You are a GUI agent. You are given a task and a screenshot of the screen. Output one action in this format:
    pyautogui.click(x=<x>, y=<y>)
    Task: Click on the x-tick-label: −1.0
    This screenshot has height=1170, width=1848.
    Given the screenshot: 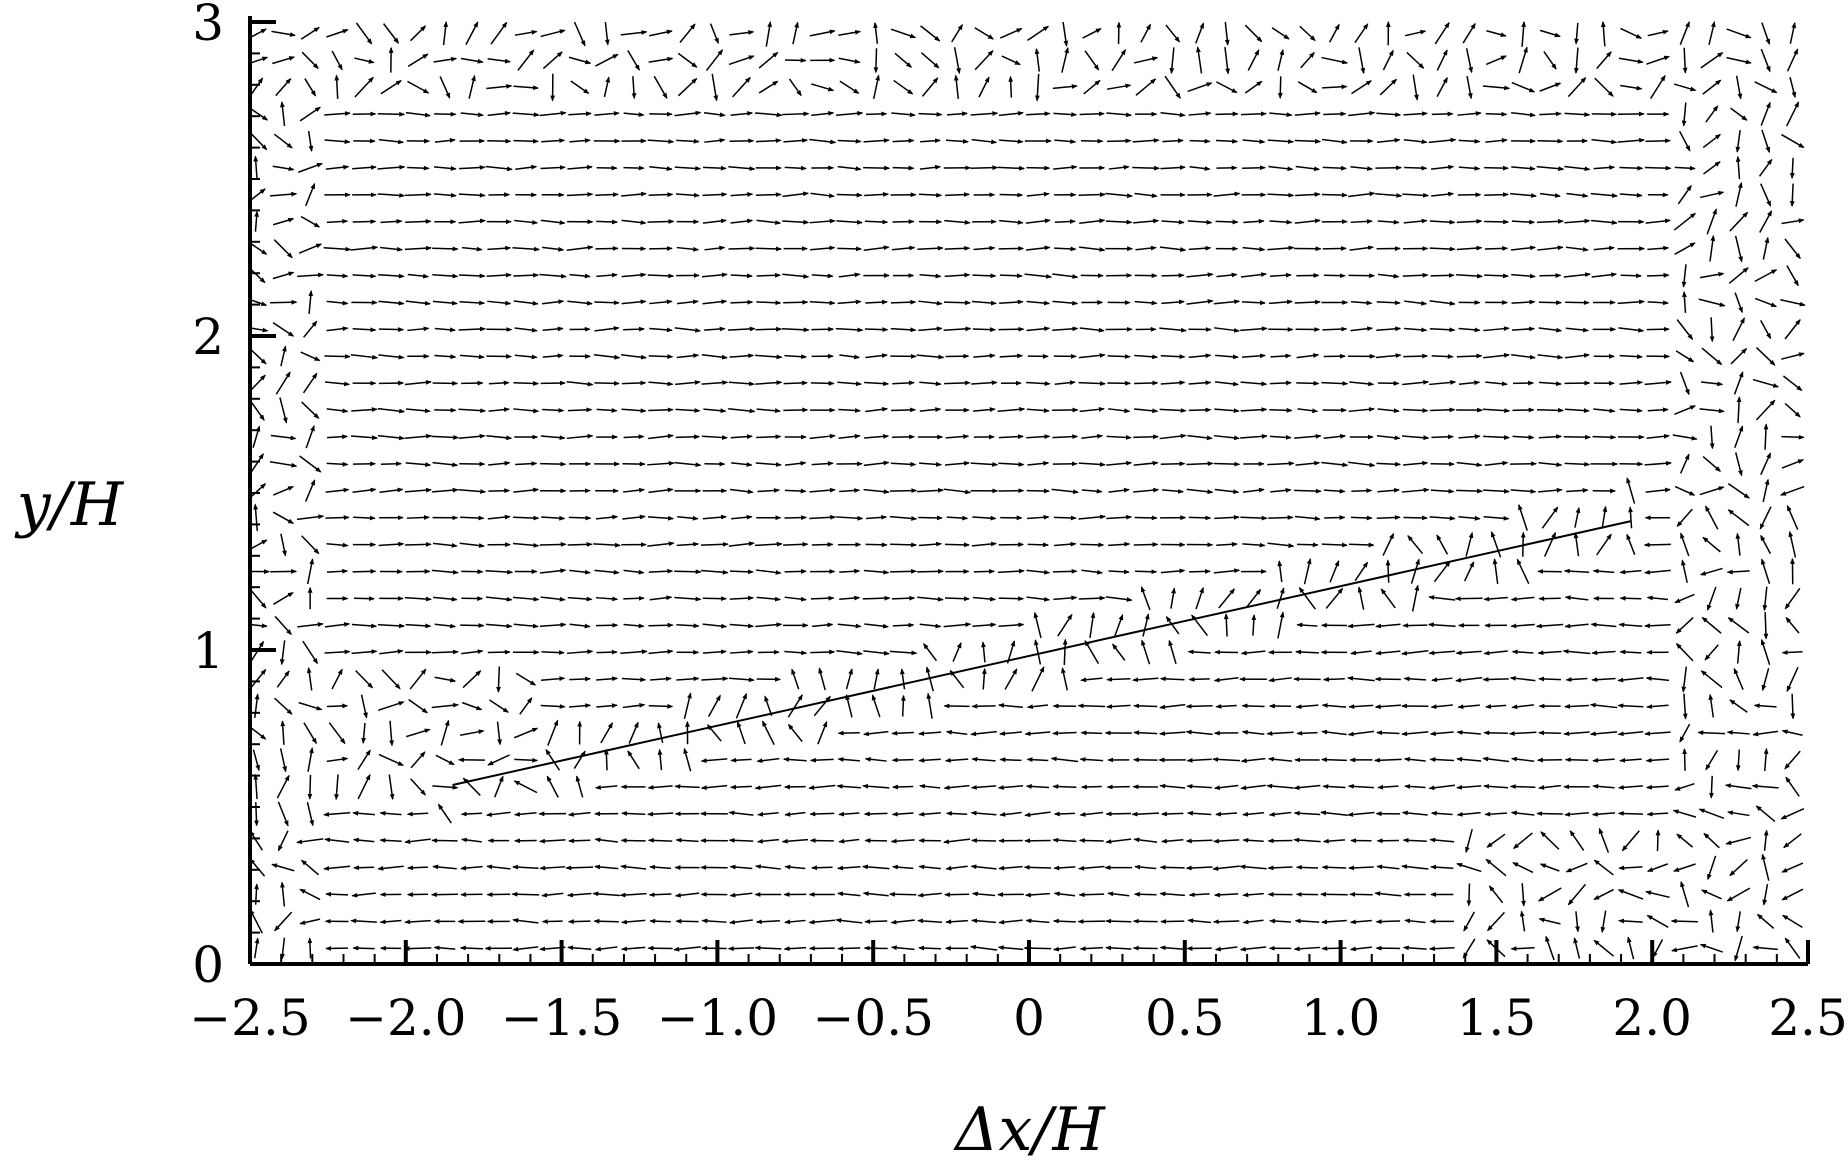 What is the action you would take?
    pyautogui.click(x=717, y=1018)
    